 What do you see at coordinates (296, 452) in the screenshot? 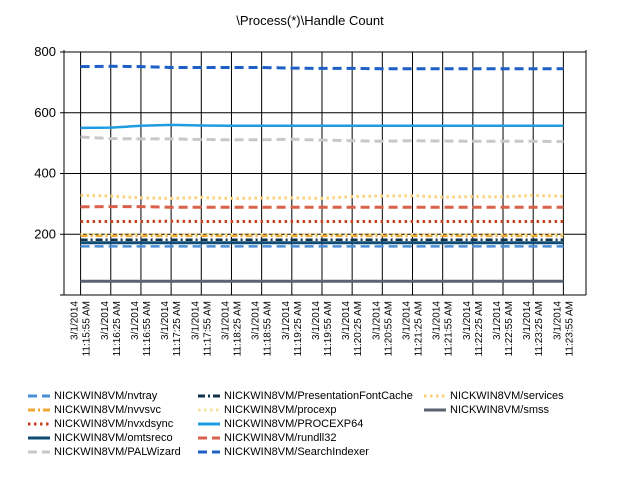
I see `legend-label: NICKWIN8VM/SearchIndexer` at bounding box center [296, 452].